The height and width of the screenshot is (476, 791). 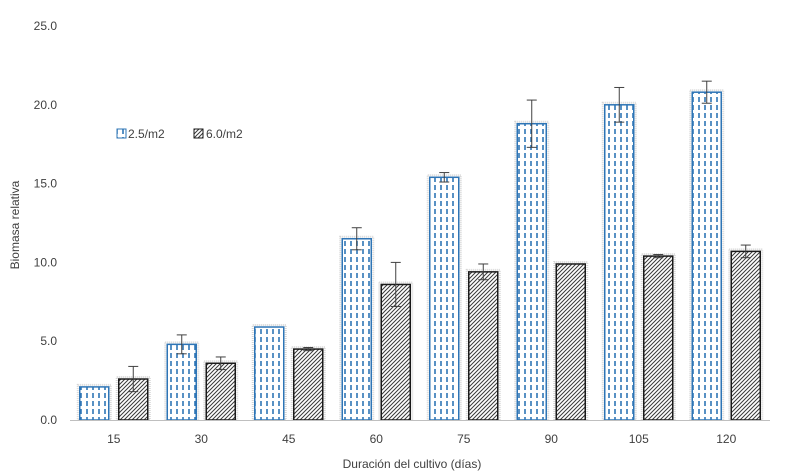 I want to click on bar-halo, so click(x=571, y=341).